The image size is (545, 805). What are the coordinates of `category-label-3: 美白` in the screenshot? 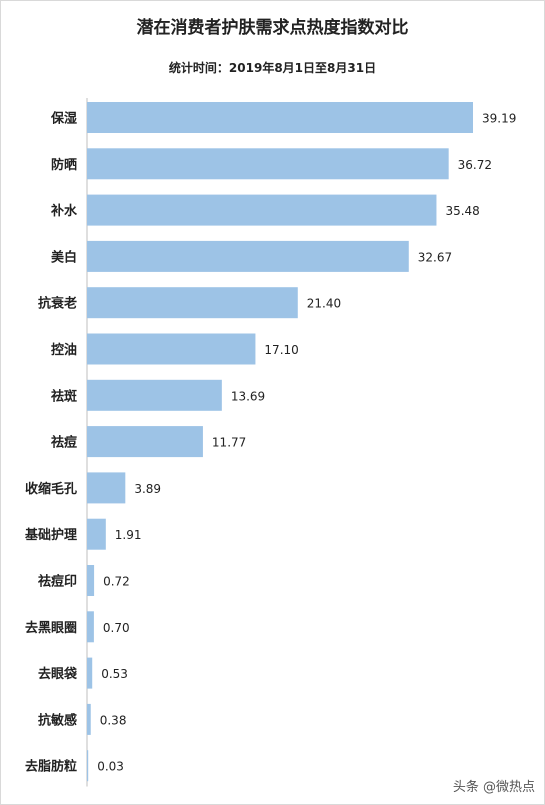 It's located at (64, 257).